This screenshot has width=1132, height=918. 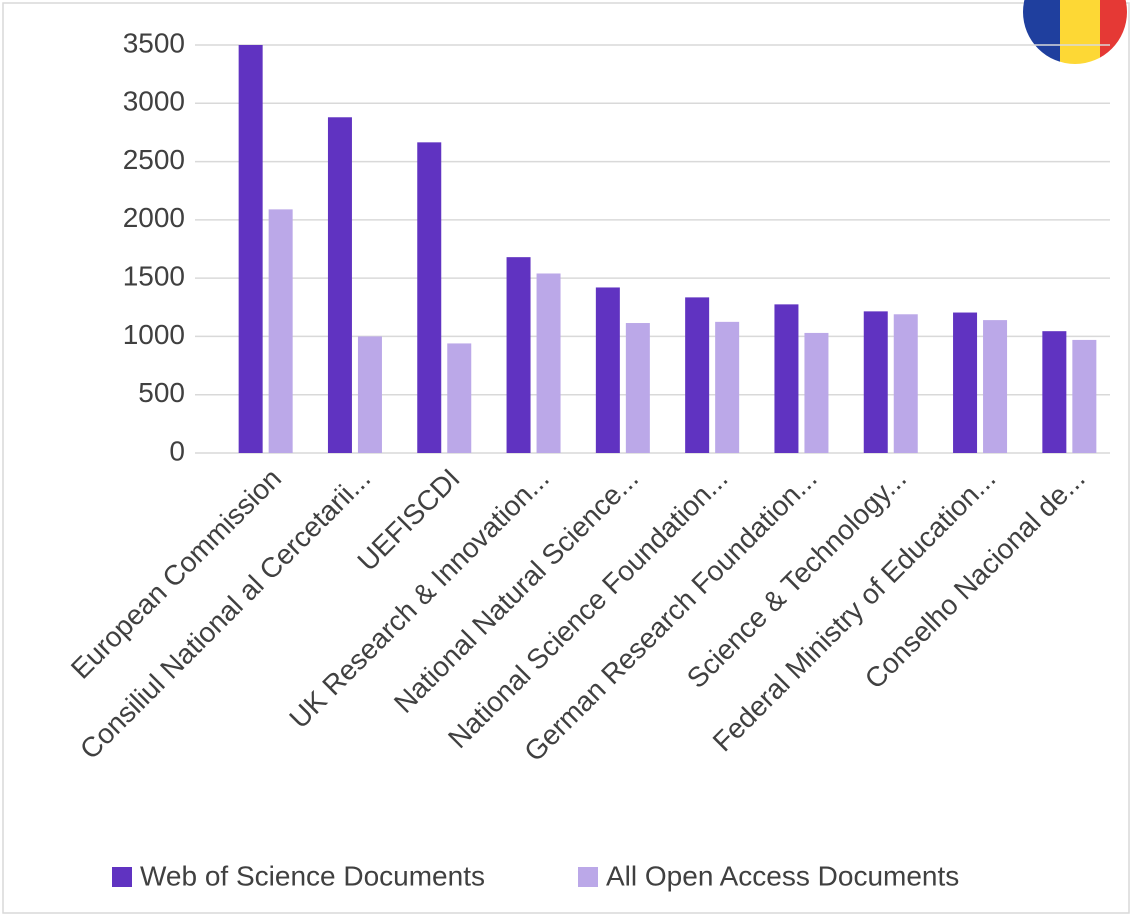 I want to click on y-tick-label: 2000, so click(x=154, y=217).